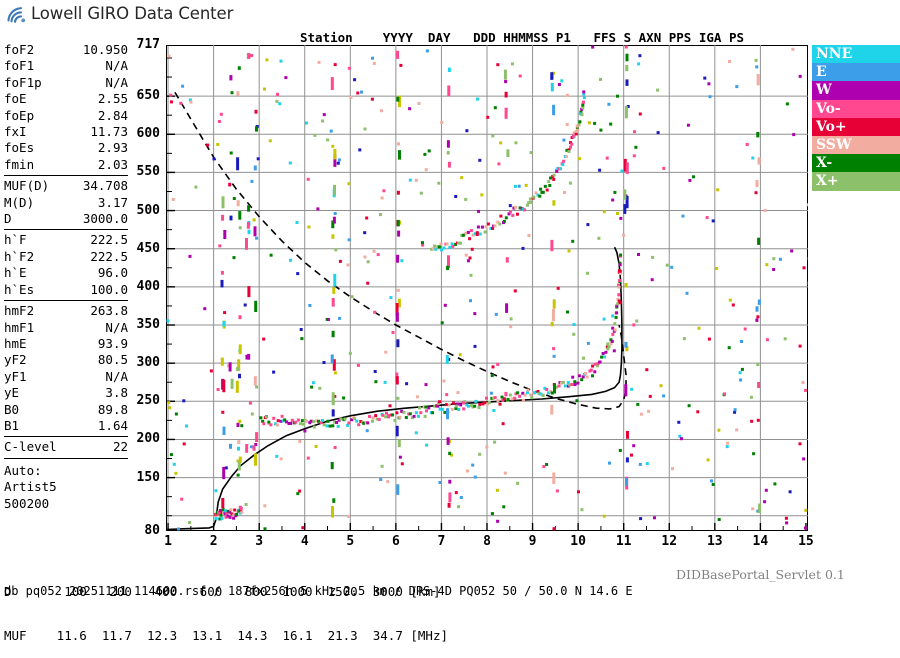 The image size is (900, 658). What do you see at coordinates (11, 426) in the screenshot?
I see `param-key: B1` at bounding box center [11, 426].